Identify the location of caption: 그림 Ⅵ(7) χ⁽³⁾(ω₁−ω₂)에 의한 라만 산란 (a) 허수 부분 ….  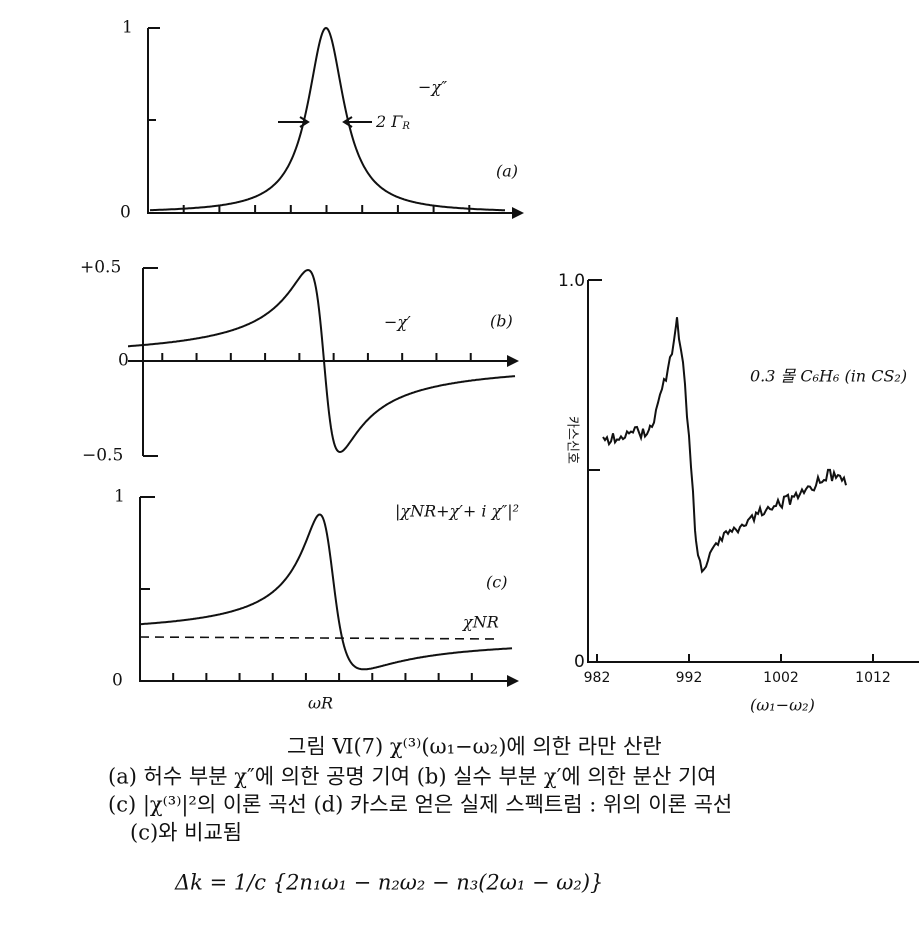
(420, 790).